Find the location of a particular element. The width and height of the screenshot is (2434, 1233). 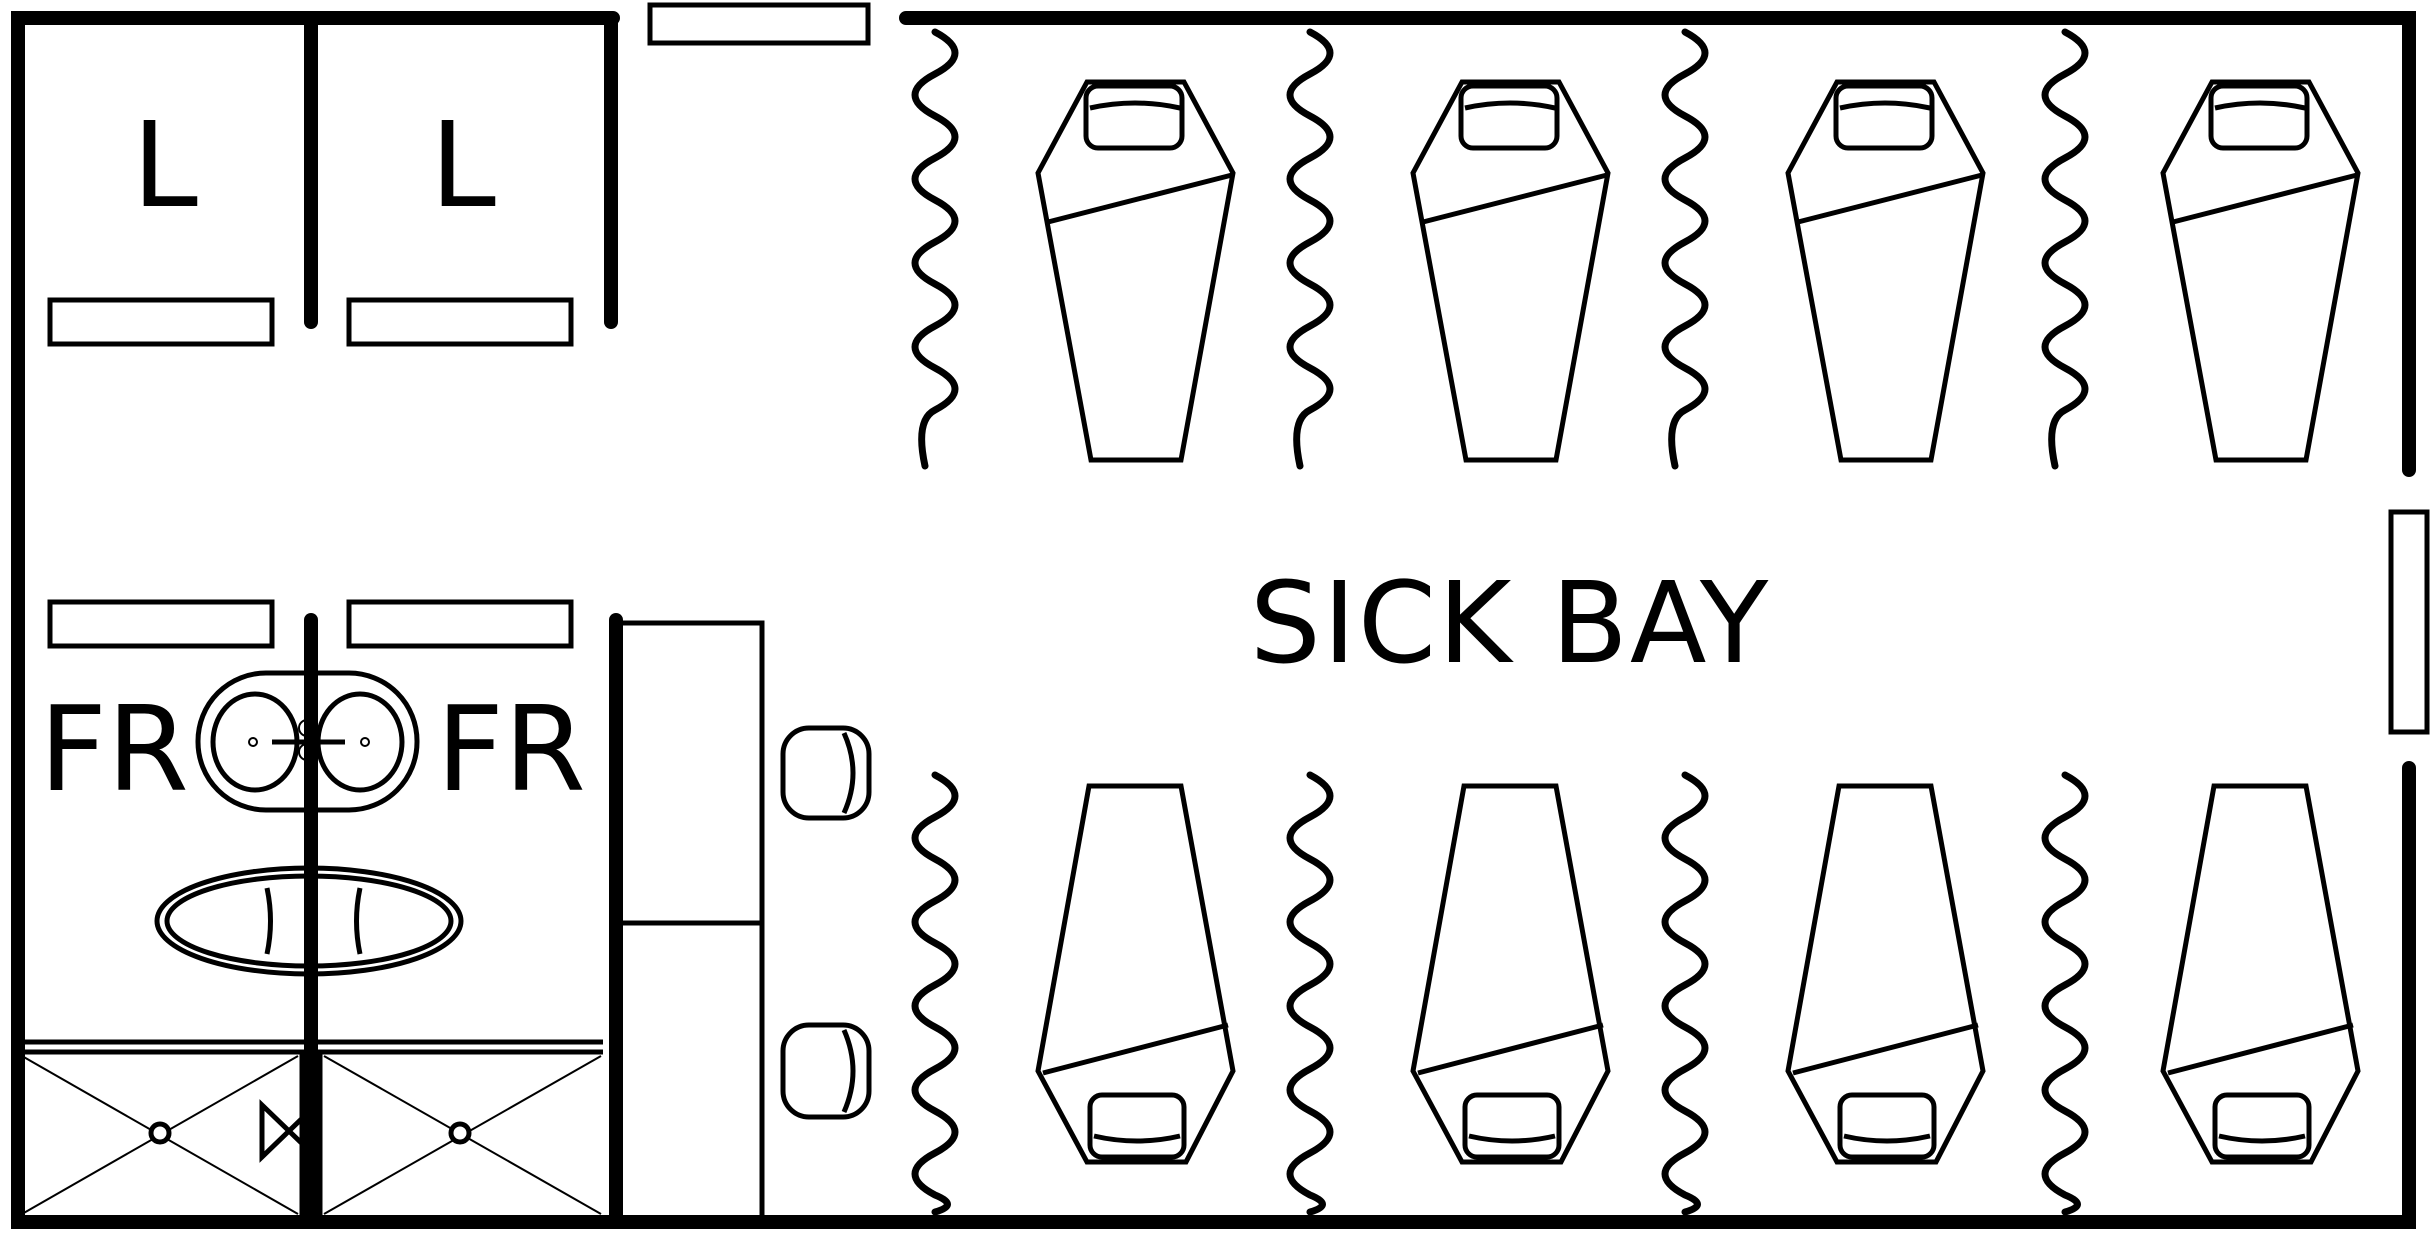

double-toilet is located at coordinates (309, 921).